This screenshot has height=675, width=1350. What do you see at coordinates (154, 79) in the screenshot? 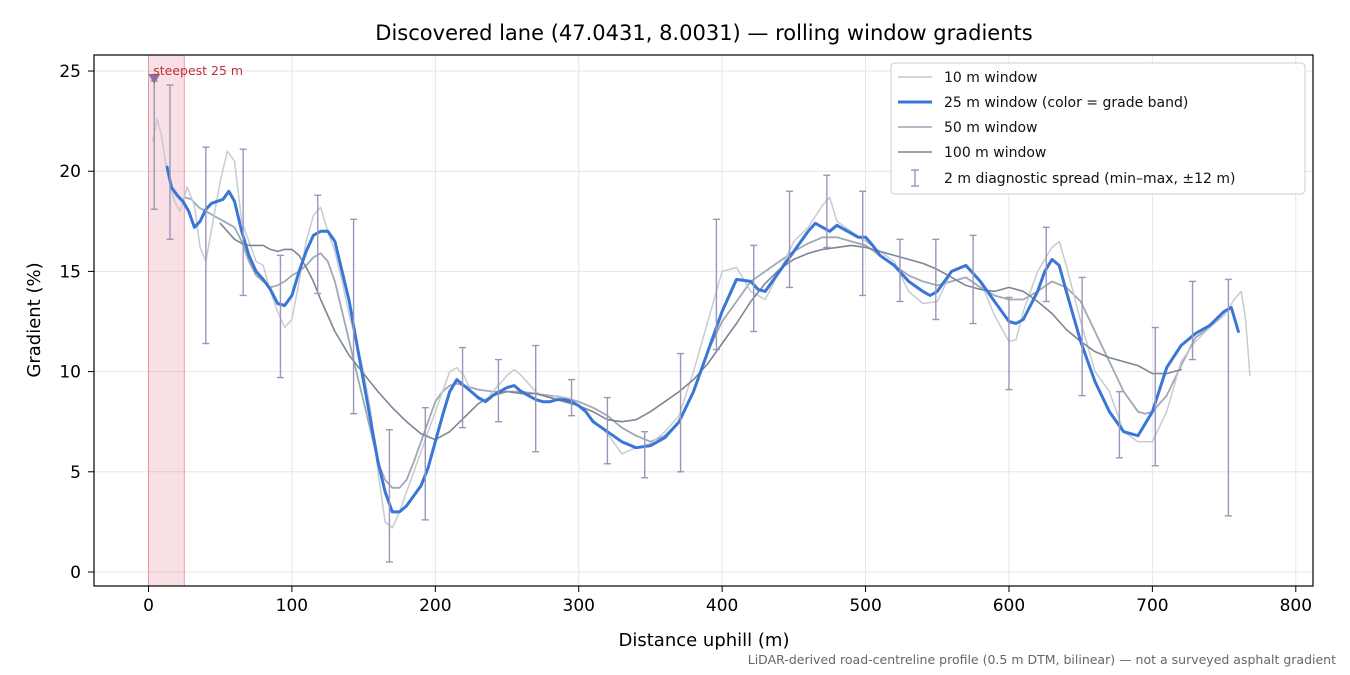
I see `steepest-marker` at bounding box center [154, 79].